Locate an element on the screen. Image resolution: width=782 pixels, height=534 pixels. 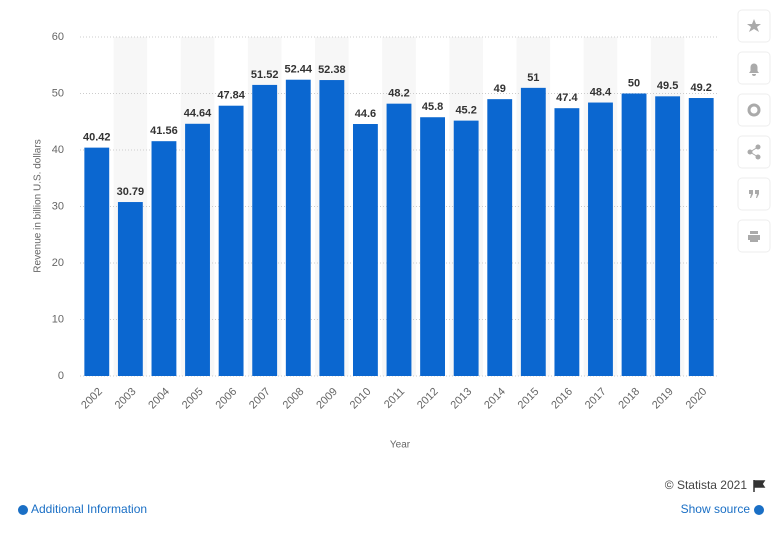
x-tick-label: 2014 is located at coordinates (495, 399).